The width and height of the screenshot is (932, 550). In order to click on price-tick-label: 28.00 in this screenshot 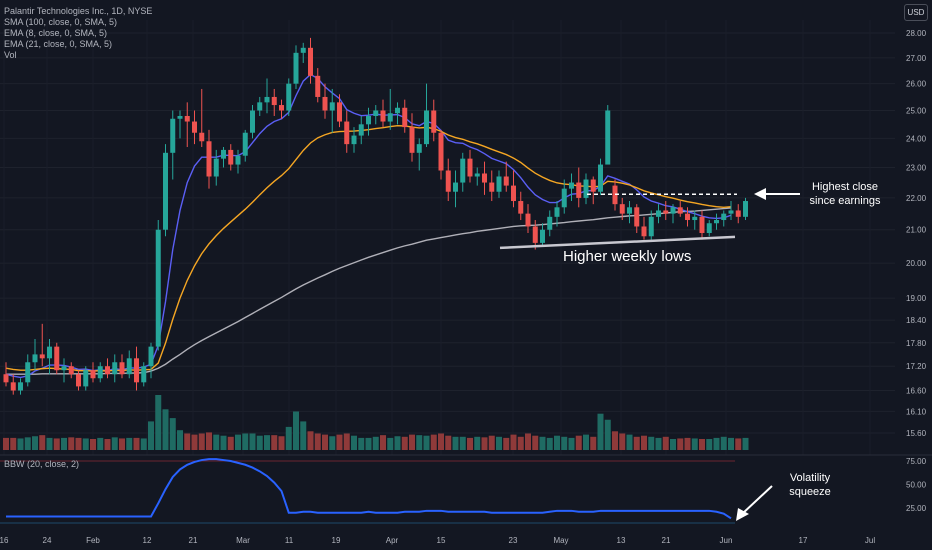, I will do `click(916, 33)`.